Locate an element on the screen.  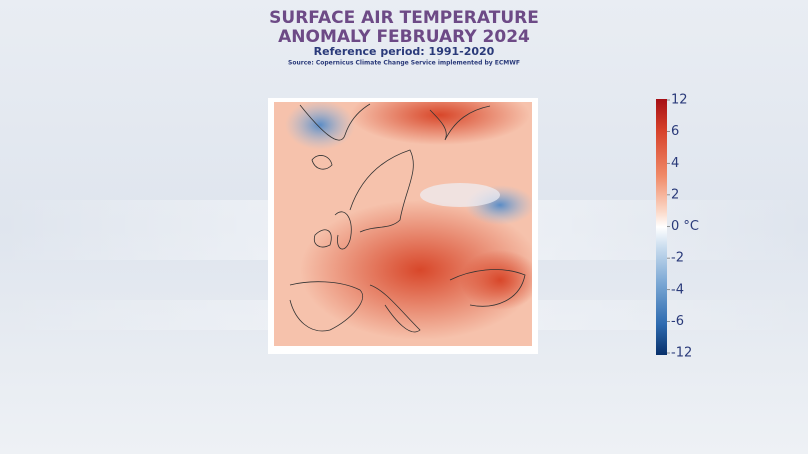
coastlines is located at coordinates (407, 218).